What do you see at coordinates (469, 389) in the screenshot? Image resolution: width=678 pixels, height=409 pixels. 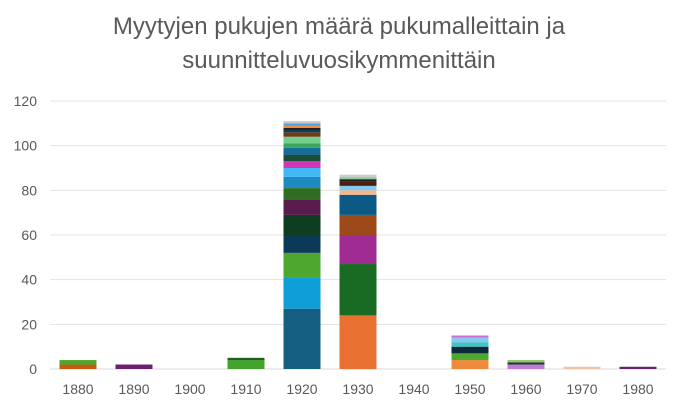 I see `x-tick-label: 1950` at bounding box center [469, 389].